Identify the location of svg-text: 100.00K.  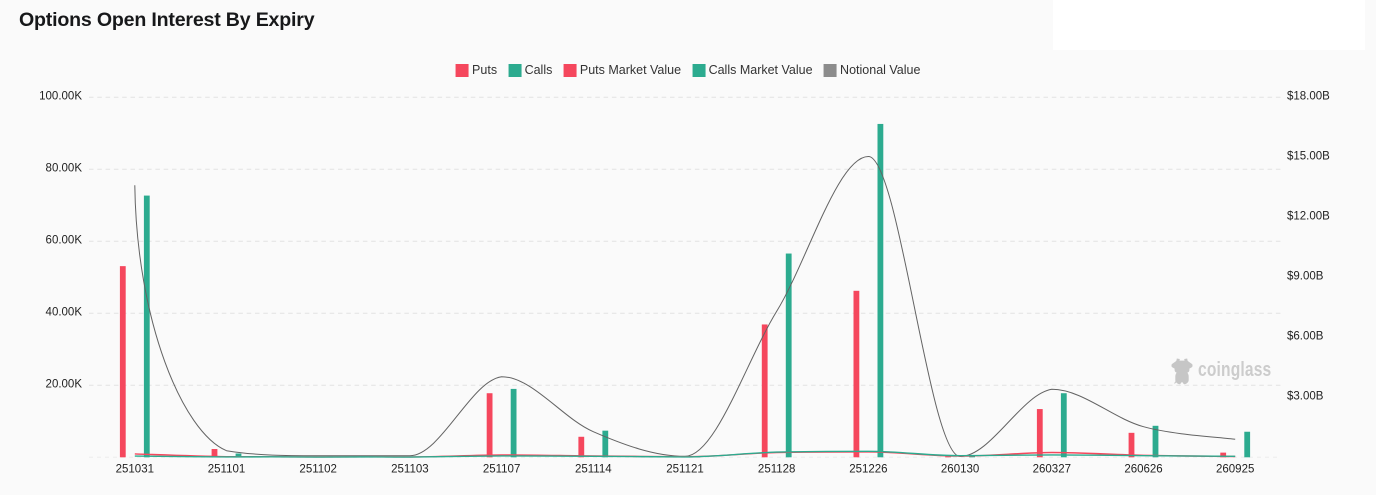
(60, 97).